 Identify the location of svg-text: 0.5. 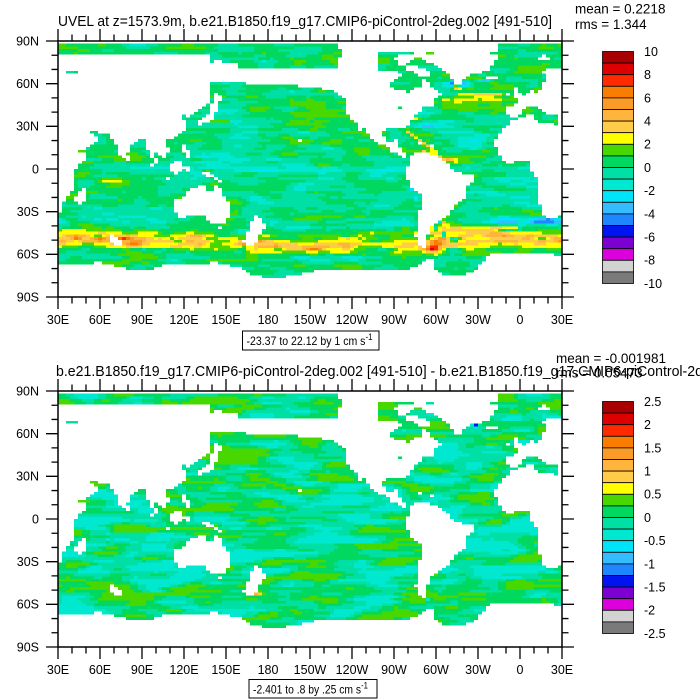
(652, 495).